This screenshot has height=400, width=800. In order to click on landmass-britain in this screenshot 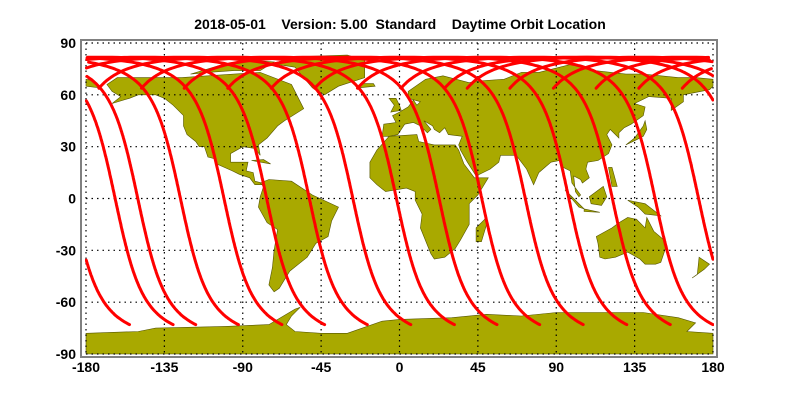, I will do `click(395, 105)`.